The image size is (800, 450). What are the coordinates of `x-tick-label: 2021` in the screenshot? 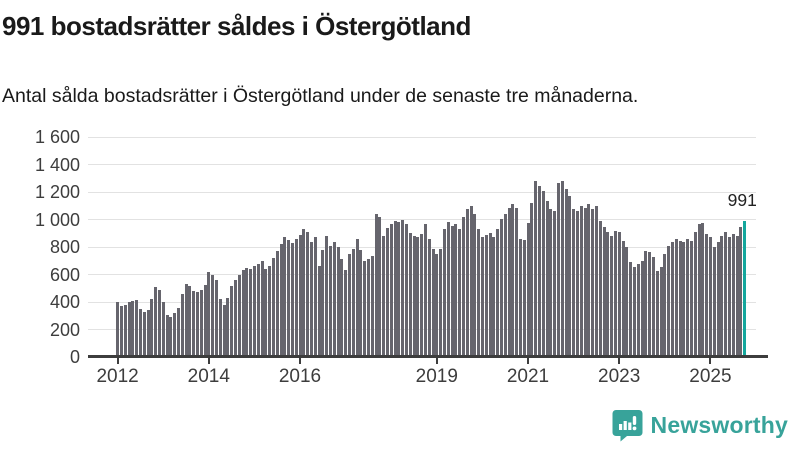 It's located at (528, 376).